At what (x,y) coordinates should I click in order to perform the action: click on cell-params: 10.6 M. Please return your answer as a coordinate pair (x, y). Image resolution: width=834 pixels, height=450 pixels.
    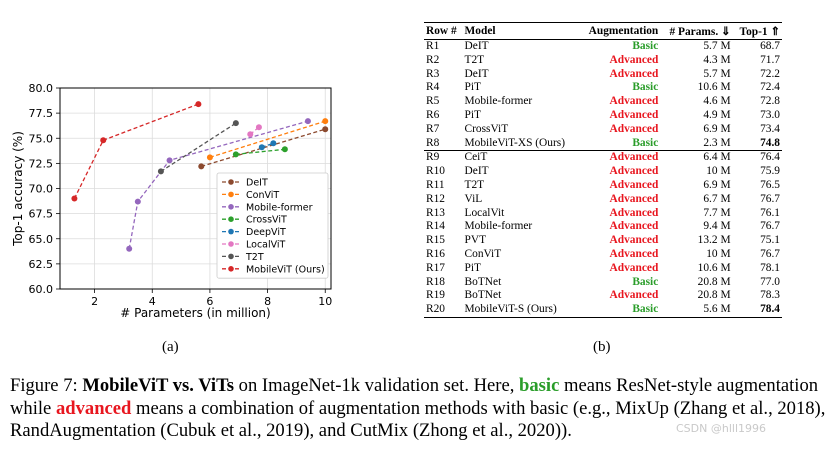
    Looking at the image, I should click on (714, 87).